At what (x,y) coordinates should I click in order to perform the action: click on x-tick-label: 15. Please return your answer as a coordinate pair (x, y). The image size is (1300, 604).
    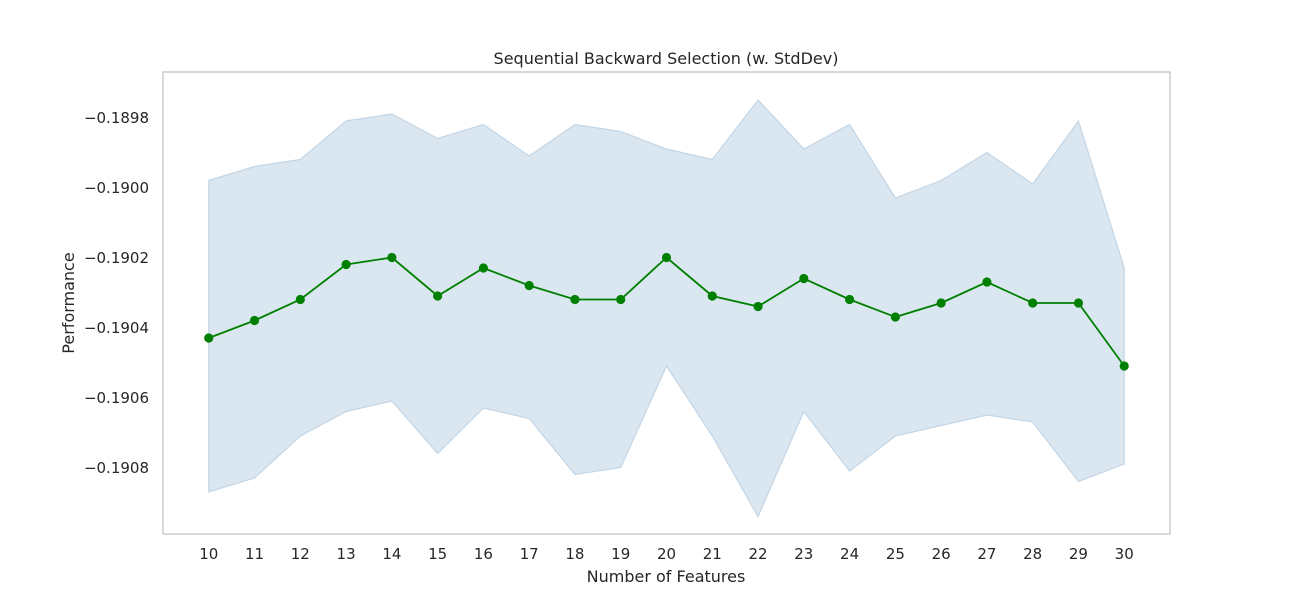
    Looking at the image, I should click on (437, 554).